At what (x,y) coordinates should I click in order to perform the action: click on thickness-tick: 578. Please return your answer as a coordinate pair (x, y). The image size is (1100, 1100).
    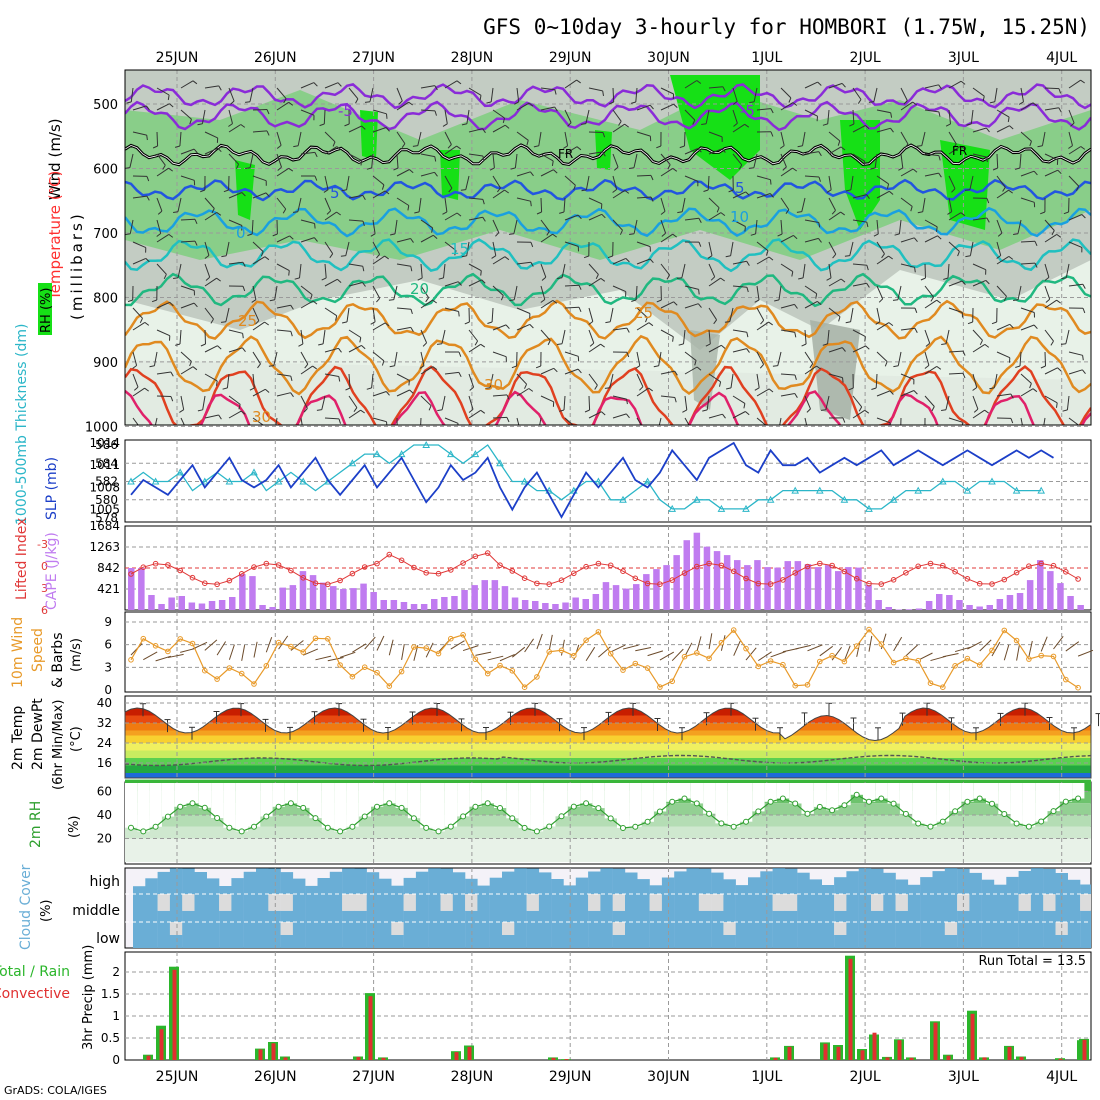
    Looking at the image, I should click on (106, 518).